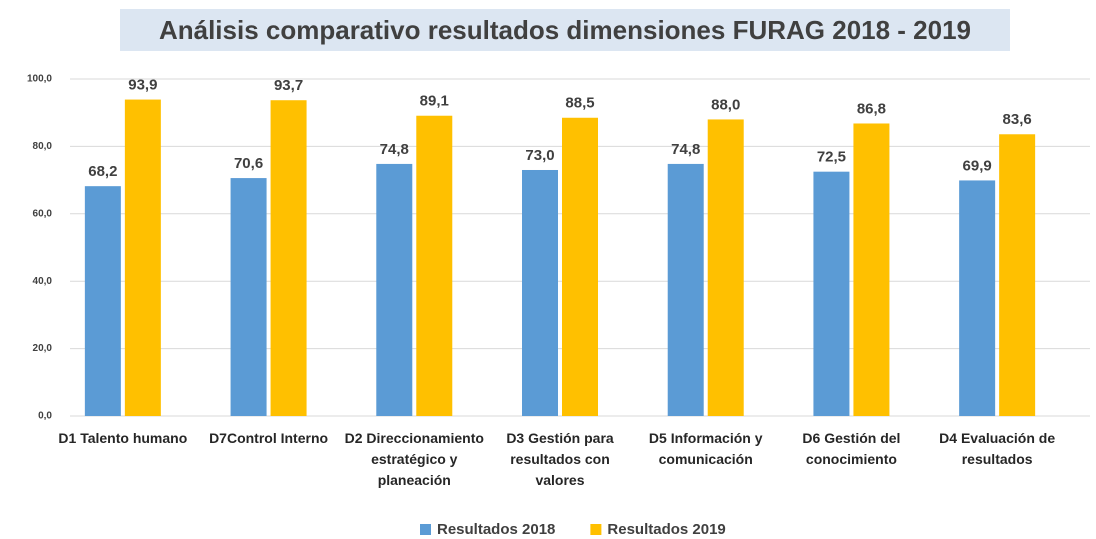 This screenshot has height=539, width=1096. Describe the element at coordinates (123, 438) in the screenshot. I see `x-tick-label: D1 Talento humano` at that location.